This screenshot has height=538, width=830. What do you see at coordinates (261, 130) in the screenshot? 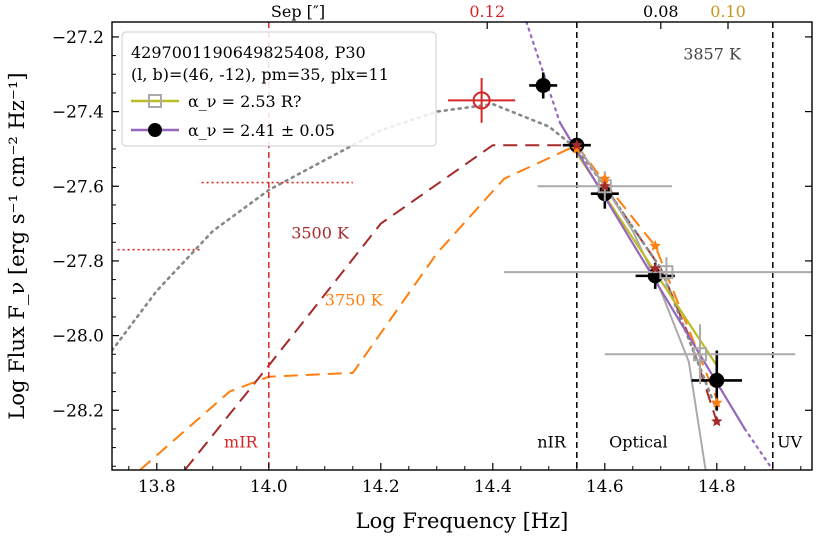
I see `legend-entry-2: α_ν = 2.41 ± 0.05` at bounding box center [261, 130].